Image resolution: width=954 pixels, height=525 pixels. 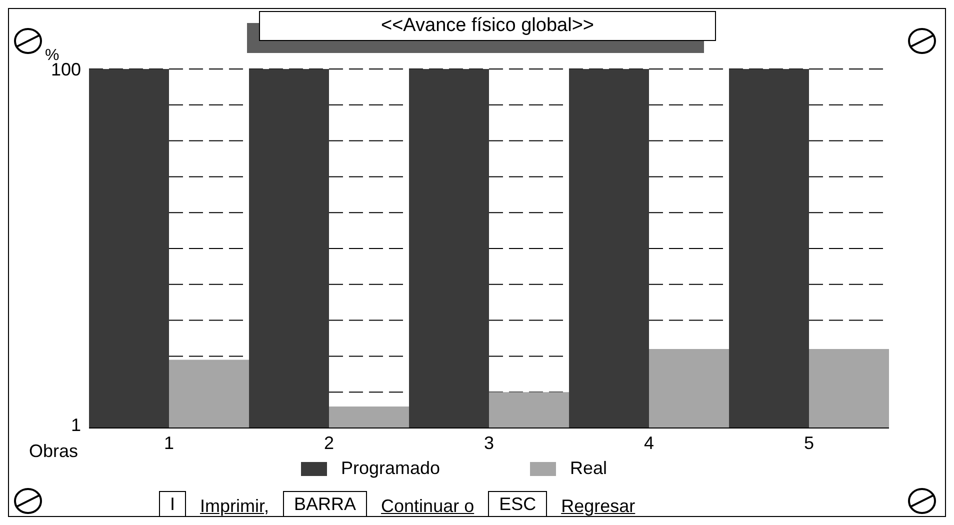 What do you see at coordinates (518, 504) in the screenshot?
I see `text: ESC` at bounding box center [518, 504].